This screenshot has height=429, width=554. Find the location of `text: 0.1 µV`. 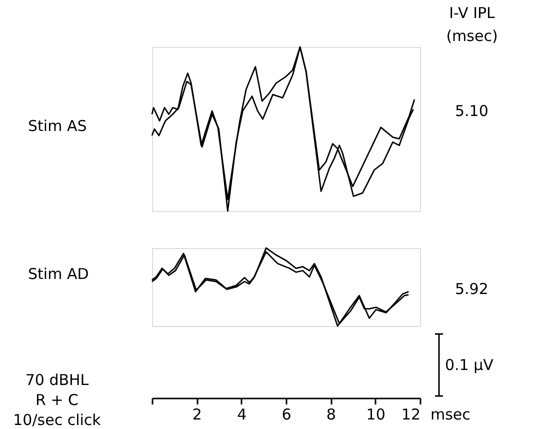

text: 0.1 µV is located at coordinates (469, 365).